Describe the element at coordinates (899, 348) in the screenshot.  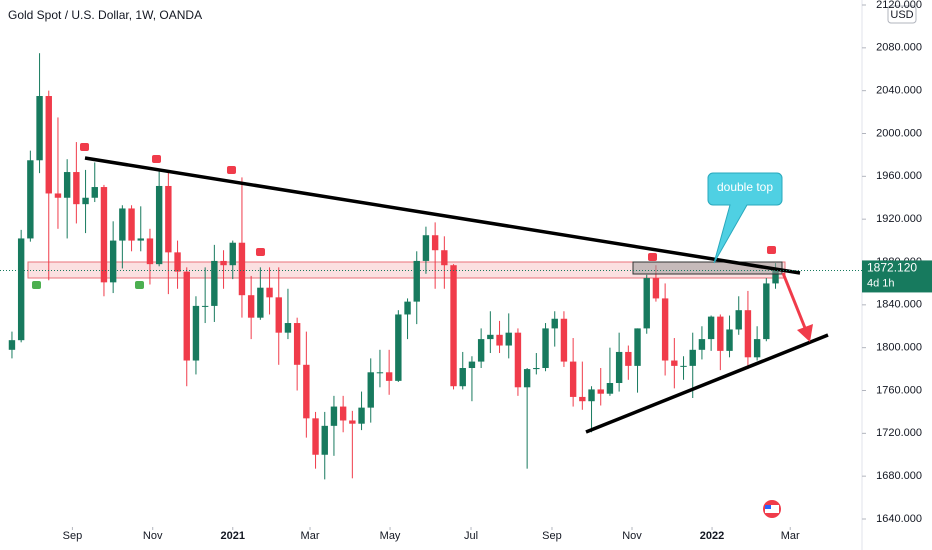
I see `y-tick-label: 1800.000` at that location.